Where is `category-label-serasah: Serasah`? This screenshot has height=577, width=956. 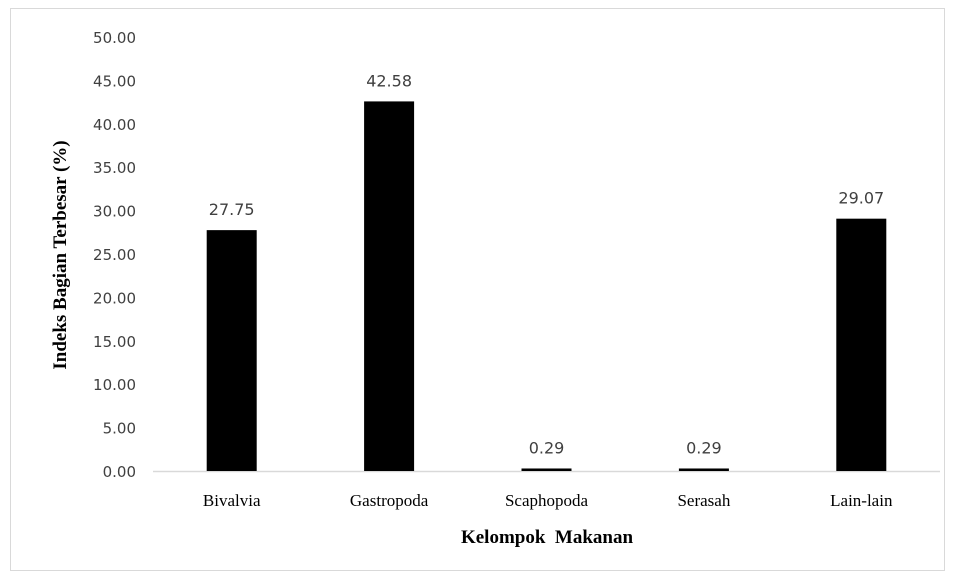
category-label-serasah: Serasah is located at coordinates (703, 500).